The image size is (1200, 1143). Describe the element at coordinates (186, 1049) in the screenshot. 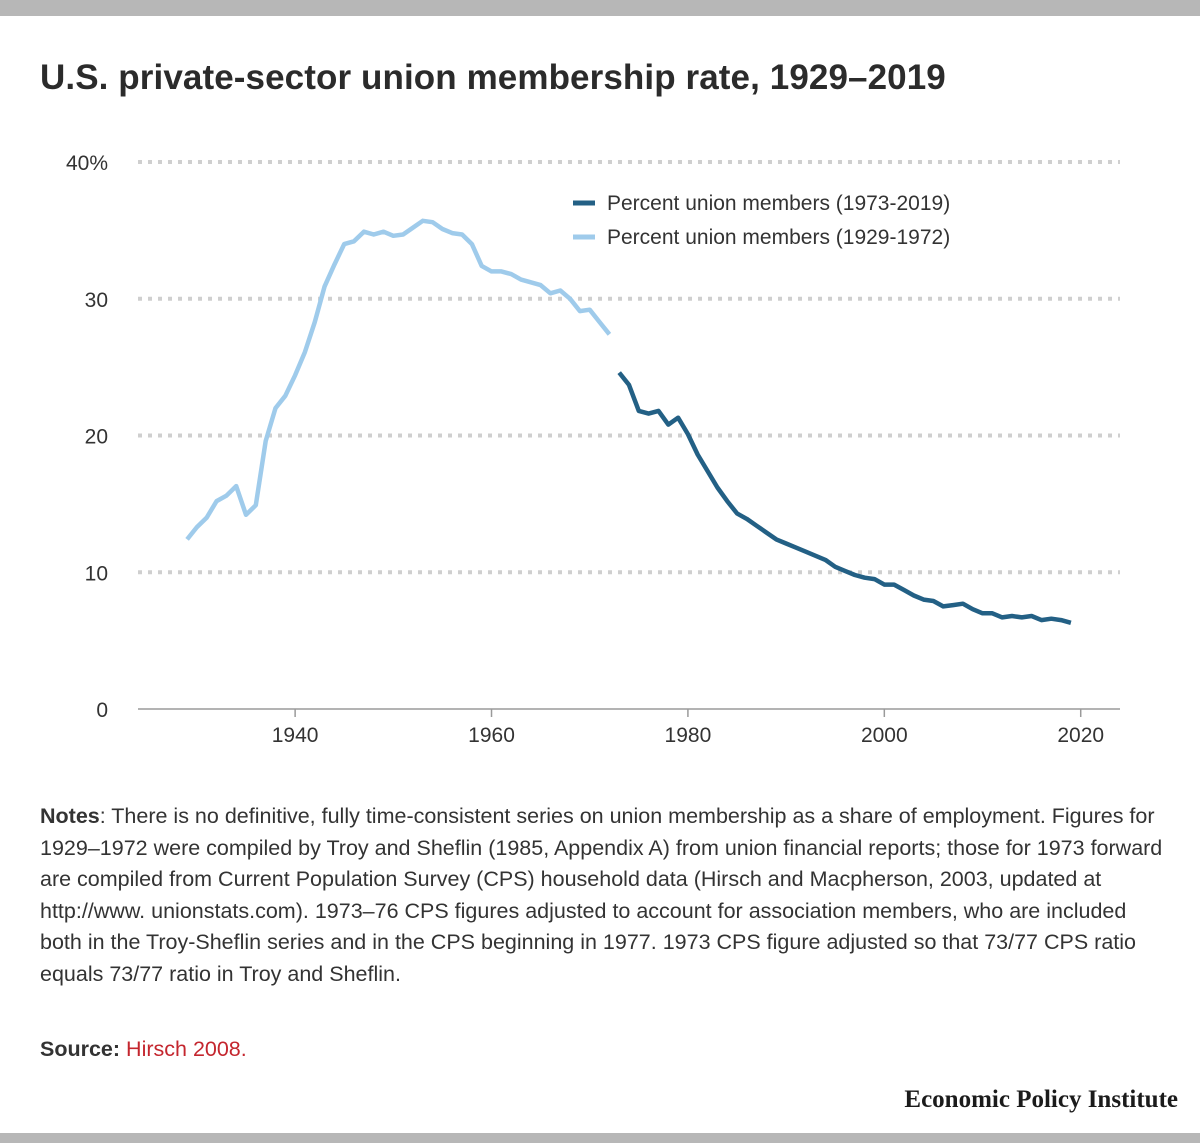

I see `source-link: Hirsch 2008.` at that location.